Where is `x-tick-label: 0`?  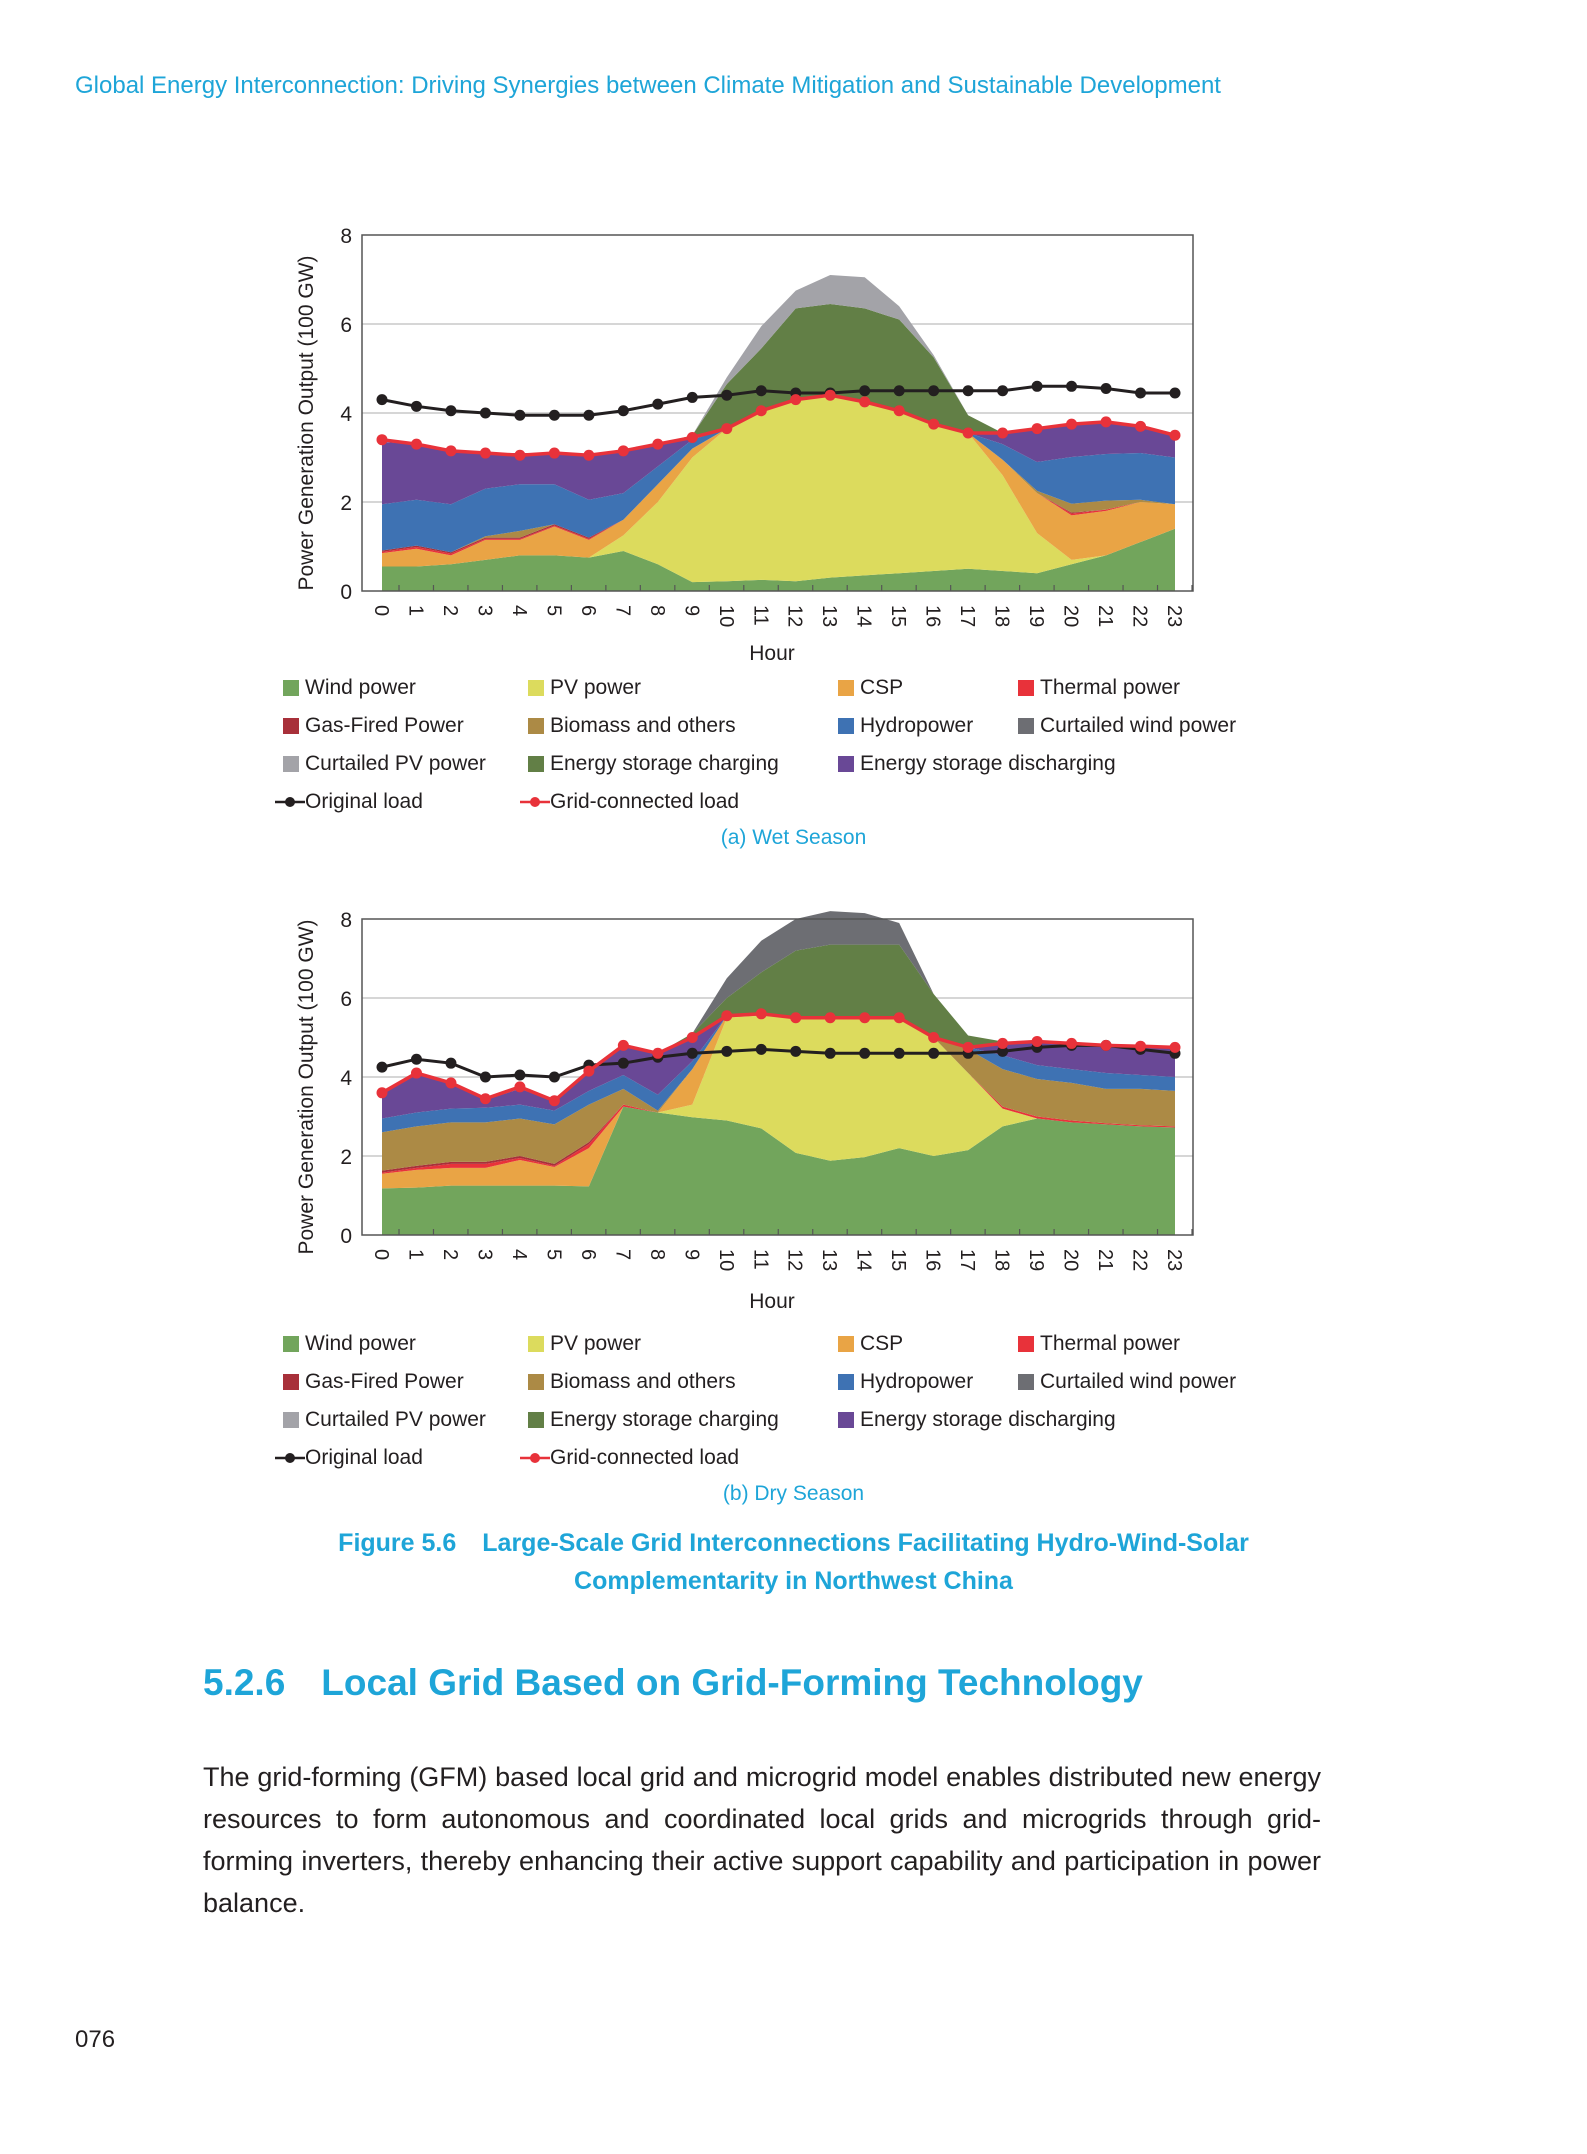
x-tick-label: 0 is located at coordinates (381, 1254).